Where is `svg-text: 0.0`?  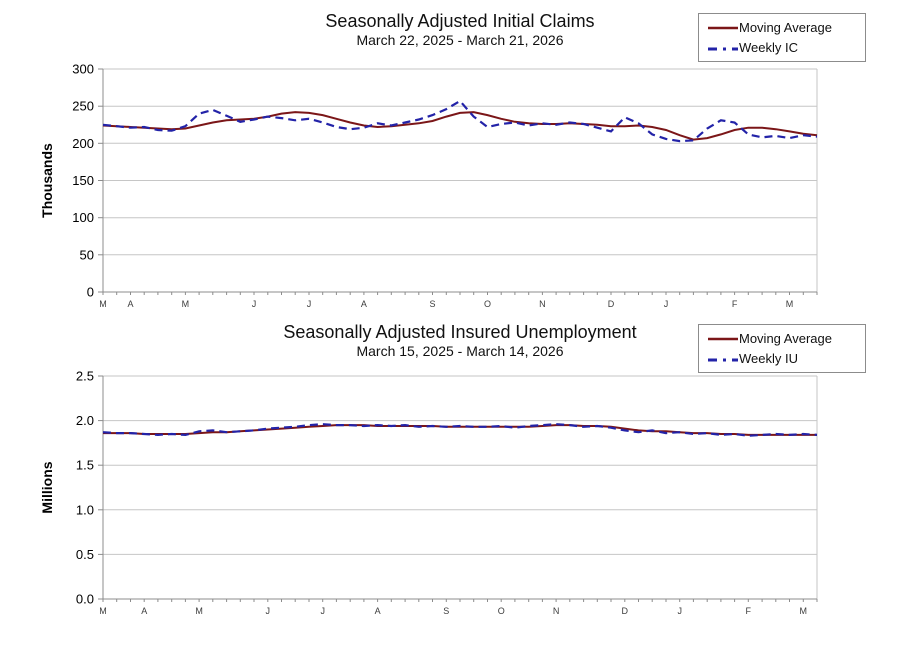 svg-text: 0.0 is located at coordinates (85, 599).